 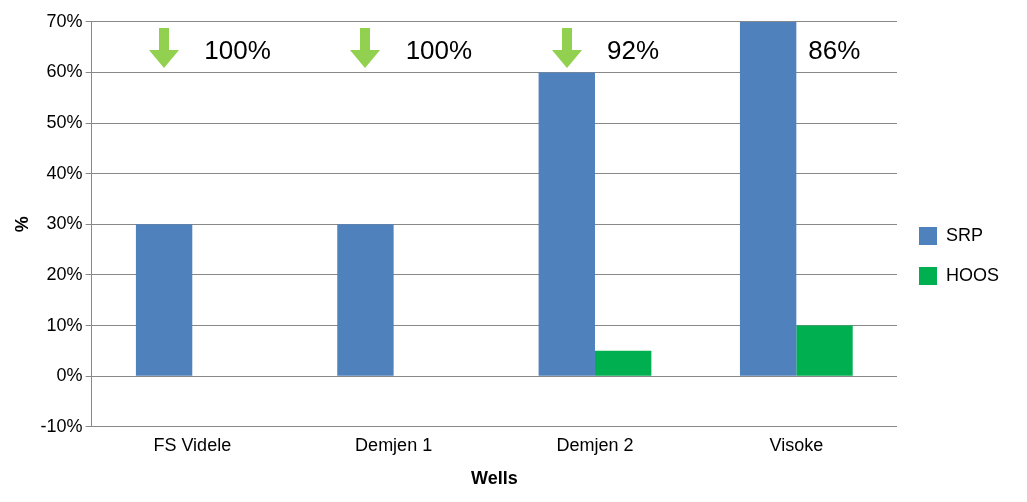 What do you see at coordinates (64, 172) in the screenshot?
I see `y-tick-label: 40%` at bounding box center [64, 172].